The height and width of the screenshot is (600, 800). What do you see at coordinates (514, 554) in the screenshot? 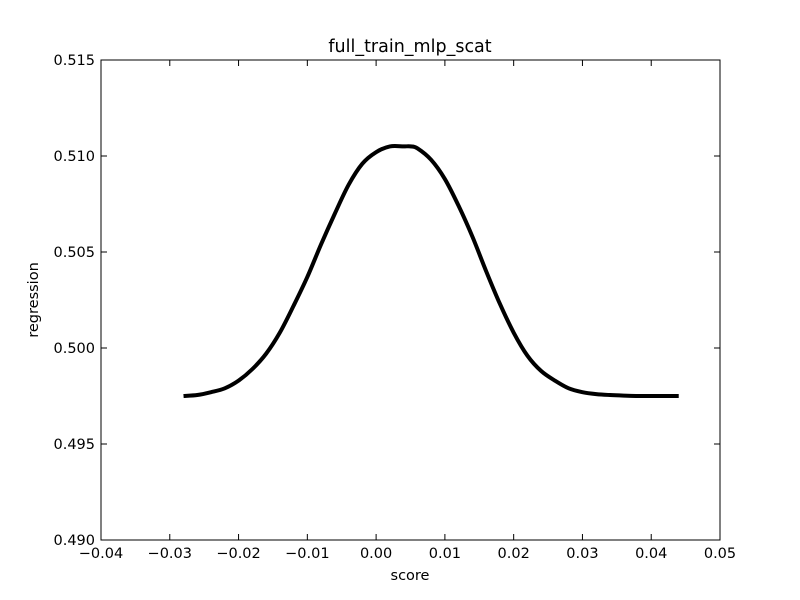
I see `x-tick-label: 0.02` at bounding box center [514, 554].